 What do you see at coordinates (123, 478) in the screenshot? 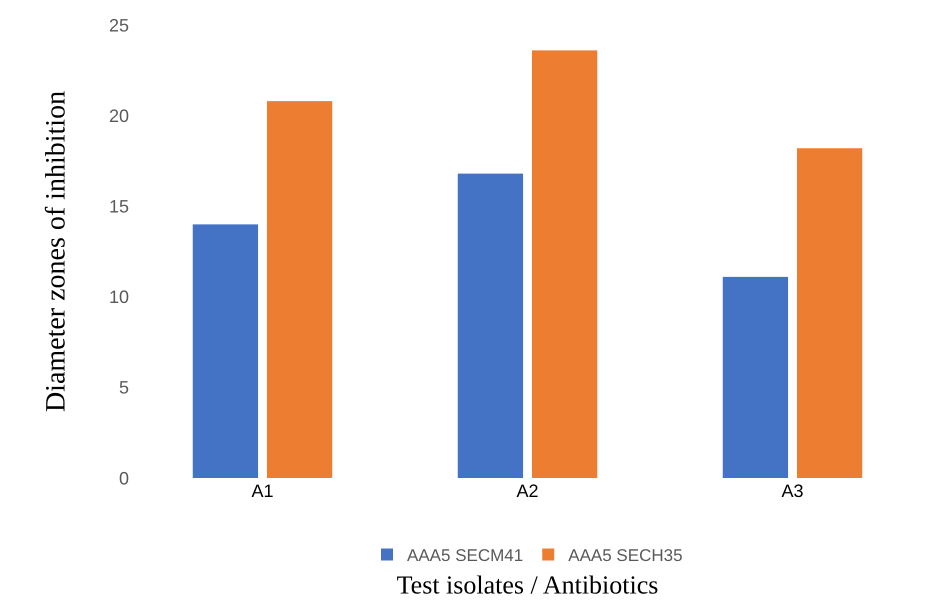
I see `y-tick-label: 0` at bounding box center [123, 478].